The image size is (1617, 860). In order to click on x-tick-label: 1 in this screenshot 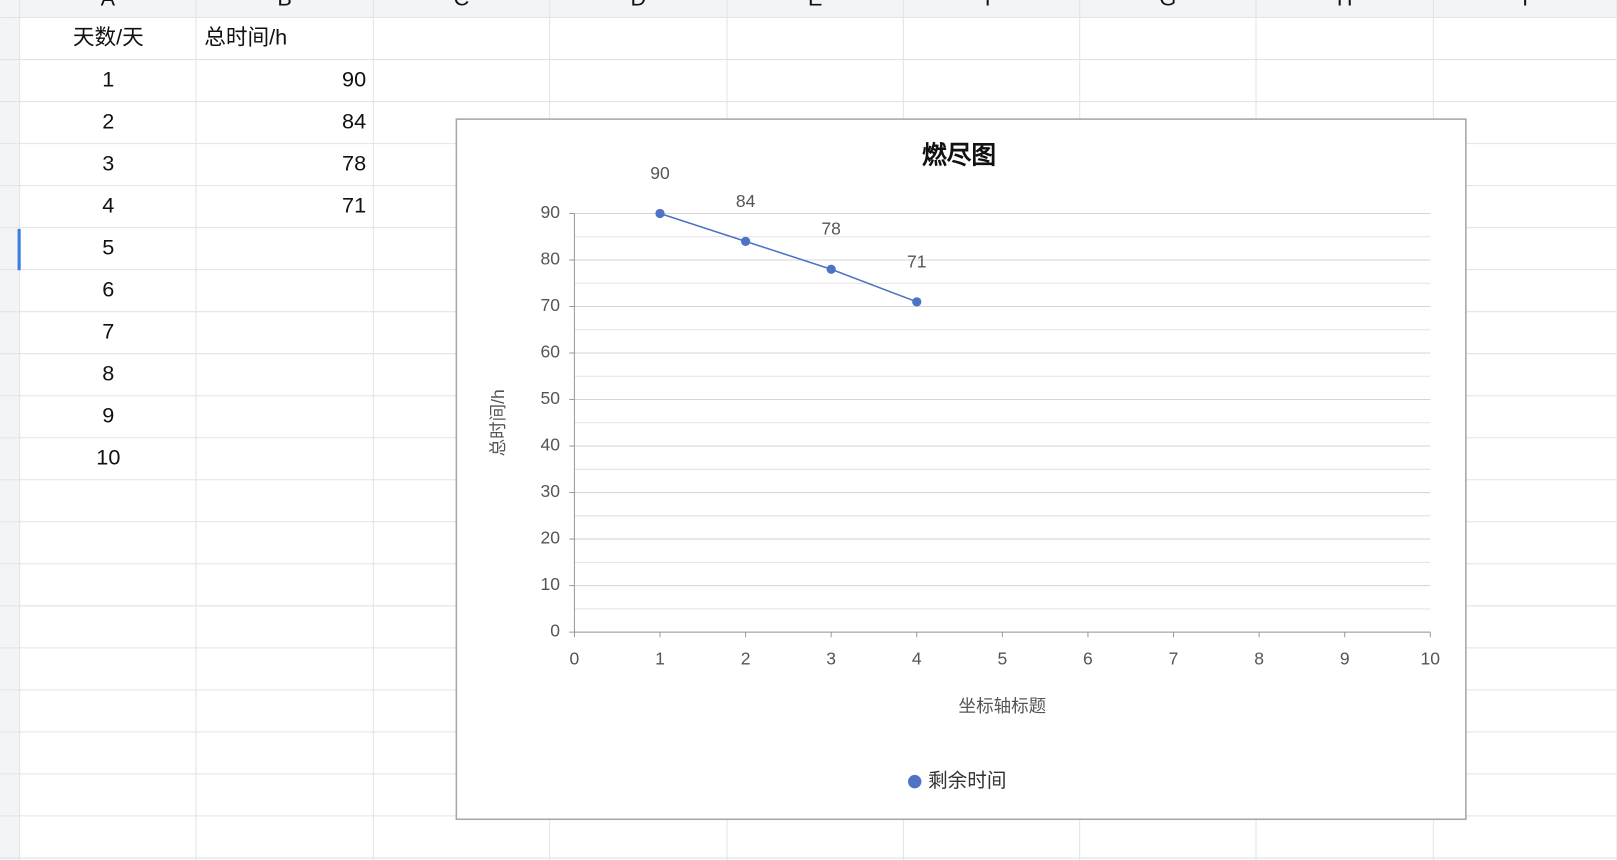, I will do `click(660, 659)`.